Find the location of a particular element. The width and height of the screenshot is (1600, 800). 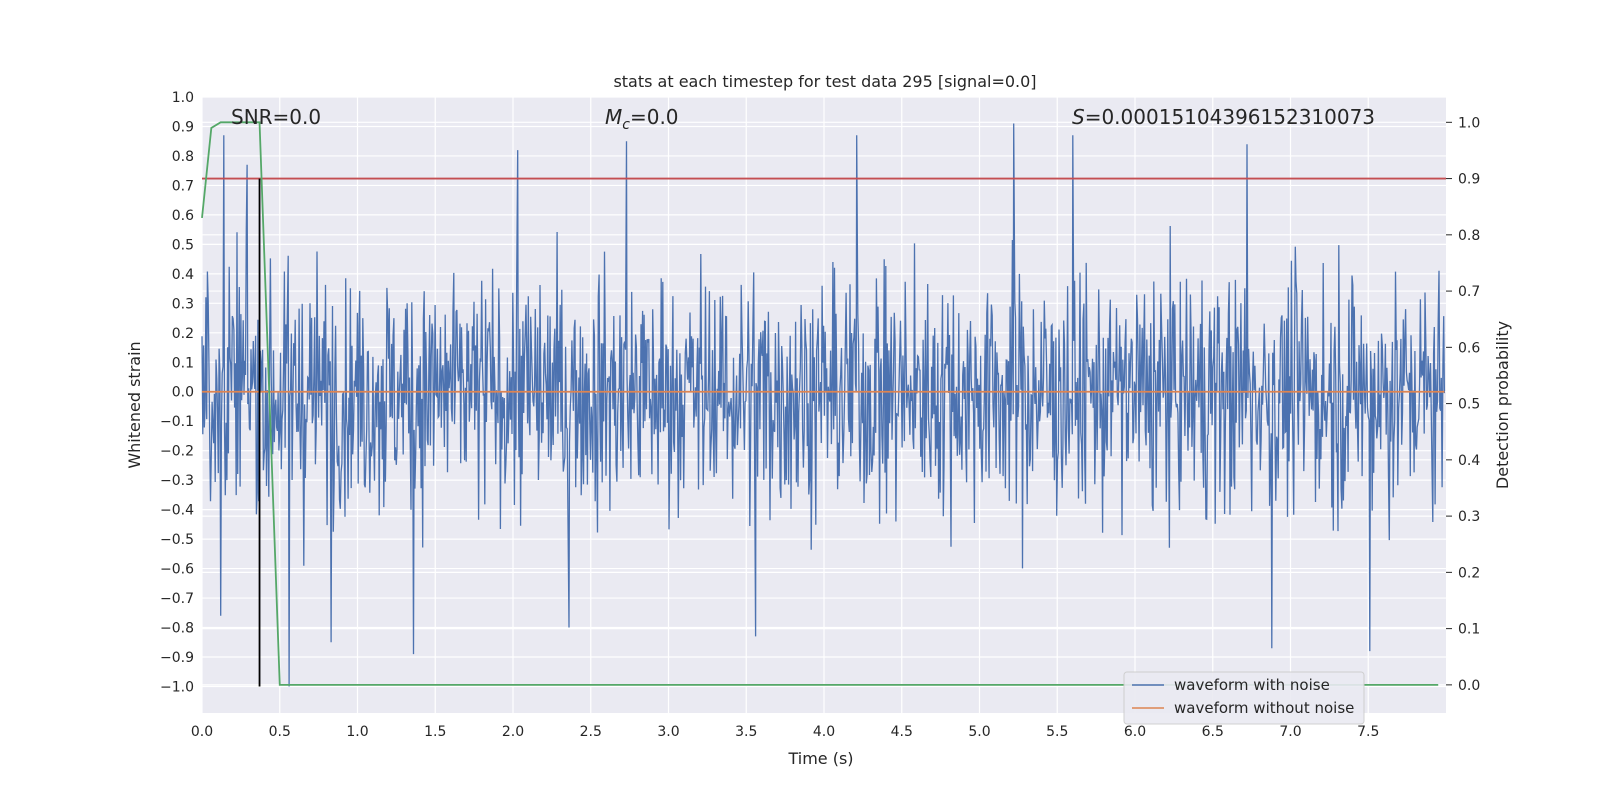

y-tick-label-right: 0.6 is located at coordinates (1469, 348).